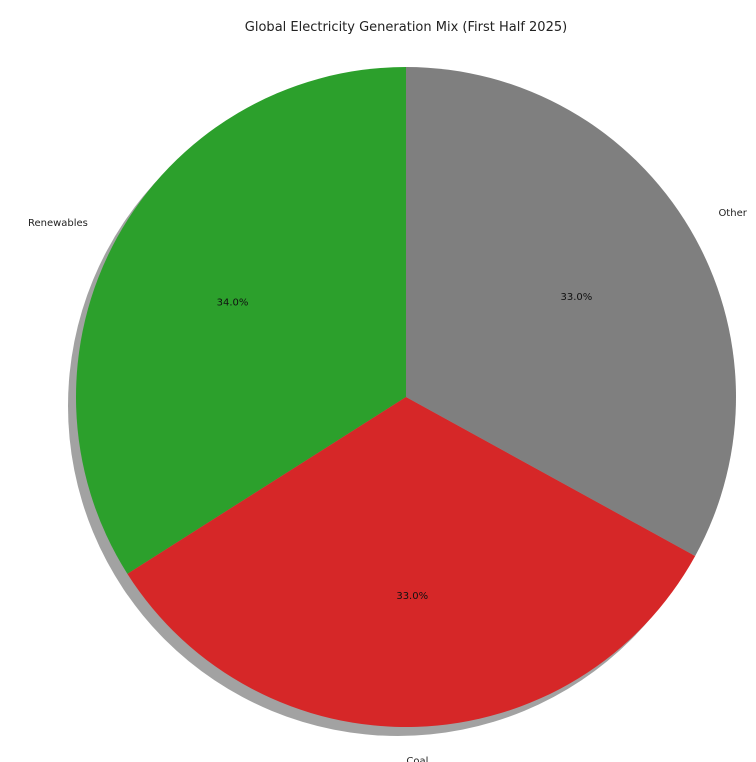 Image resolution: width=756 pixels, height=762 pixels. What do you see at coordinates (58, 223) in the screenshot?
I see `slice-label-renewables: Renewables` at bounding box center [58, 223].